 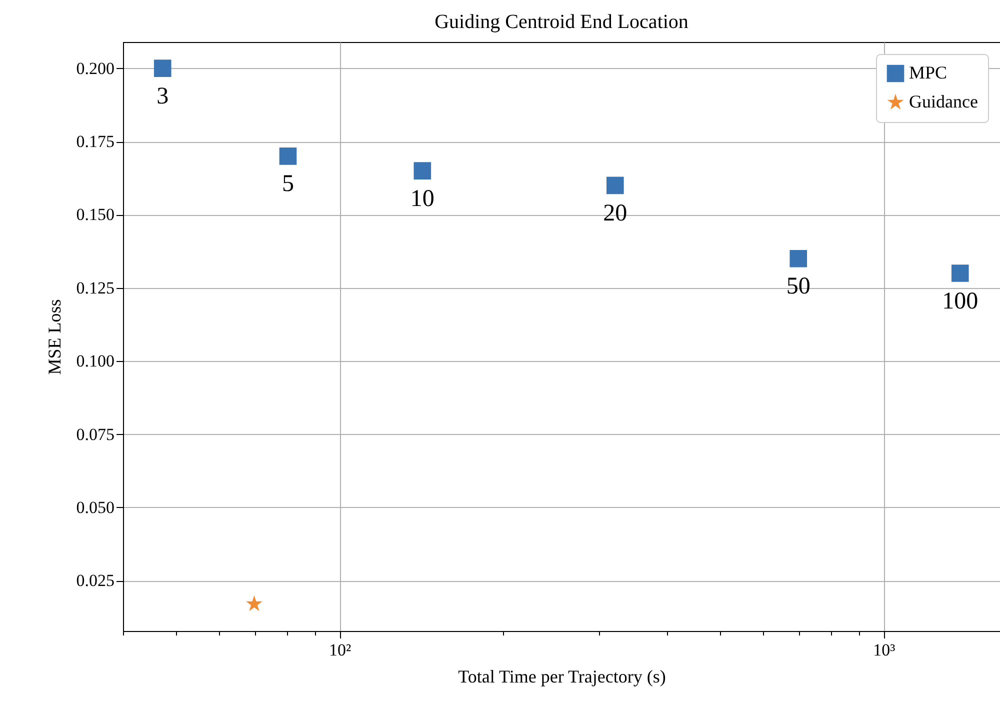 What do you see at coordinates (798, 287) in the screenshot?
I see `annotation: 50` at bounding box center [798, 287].